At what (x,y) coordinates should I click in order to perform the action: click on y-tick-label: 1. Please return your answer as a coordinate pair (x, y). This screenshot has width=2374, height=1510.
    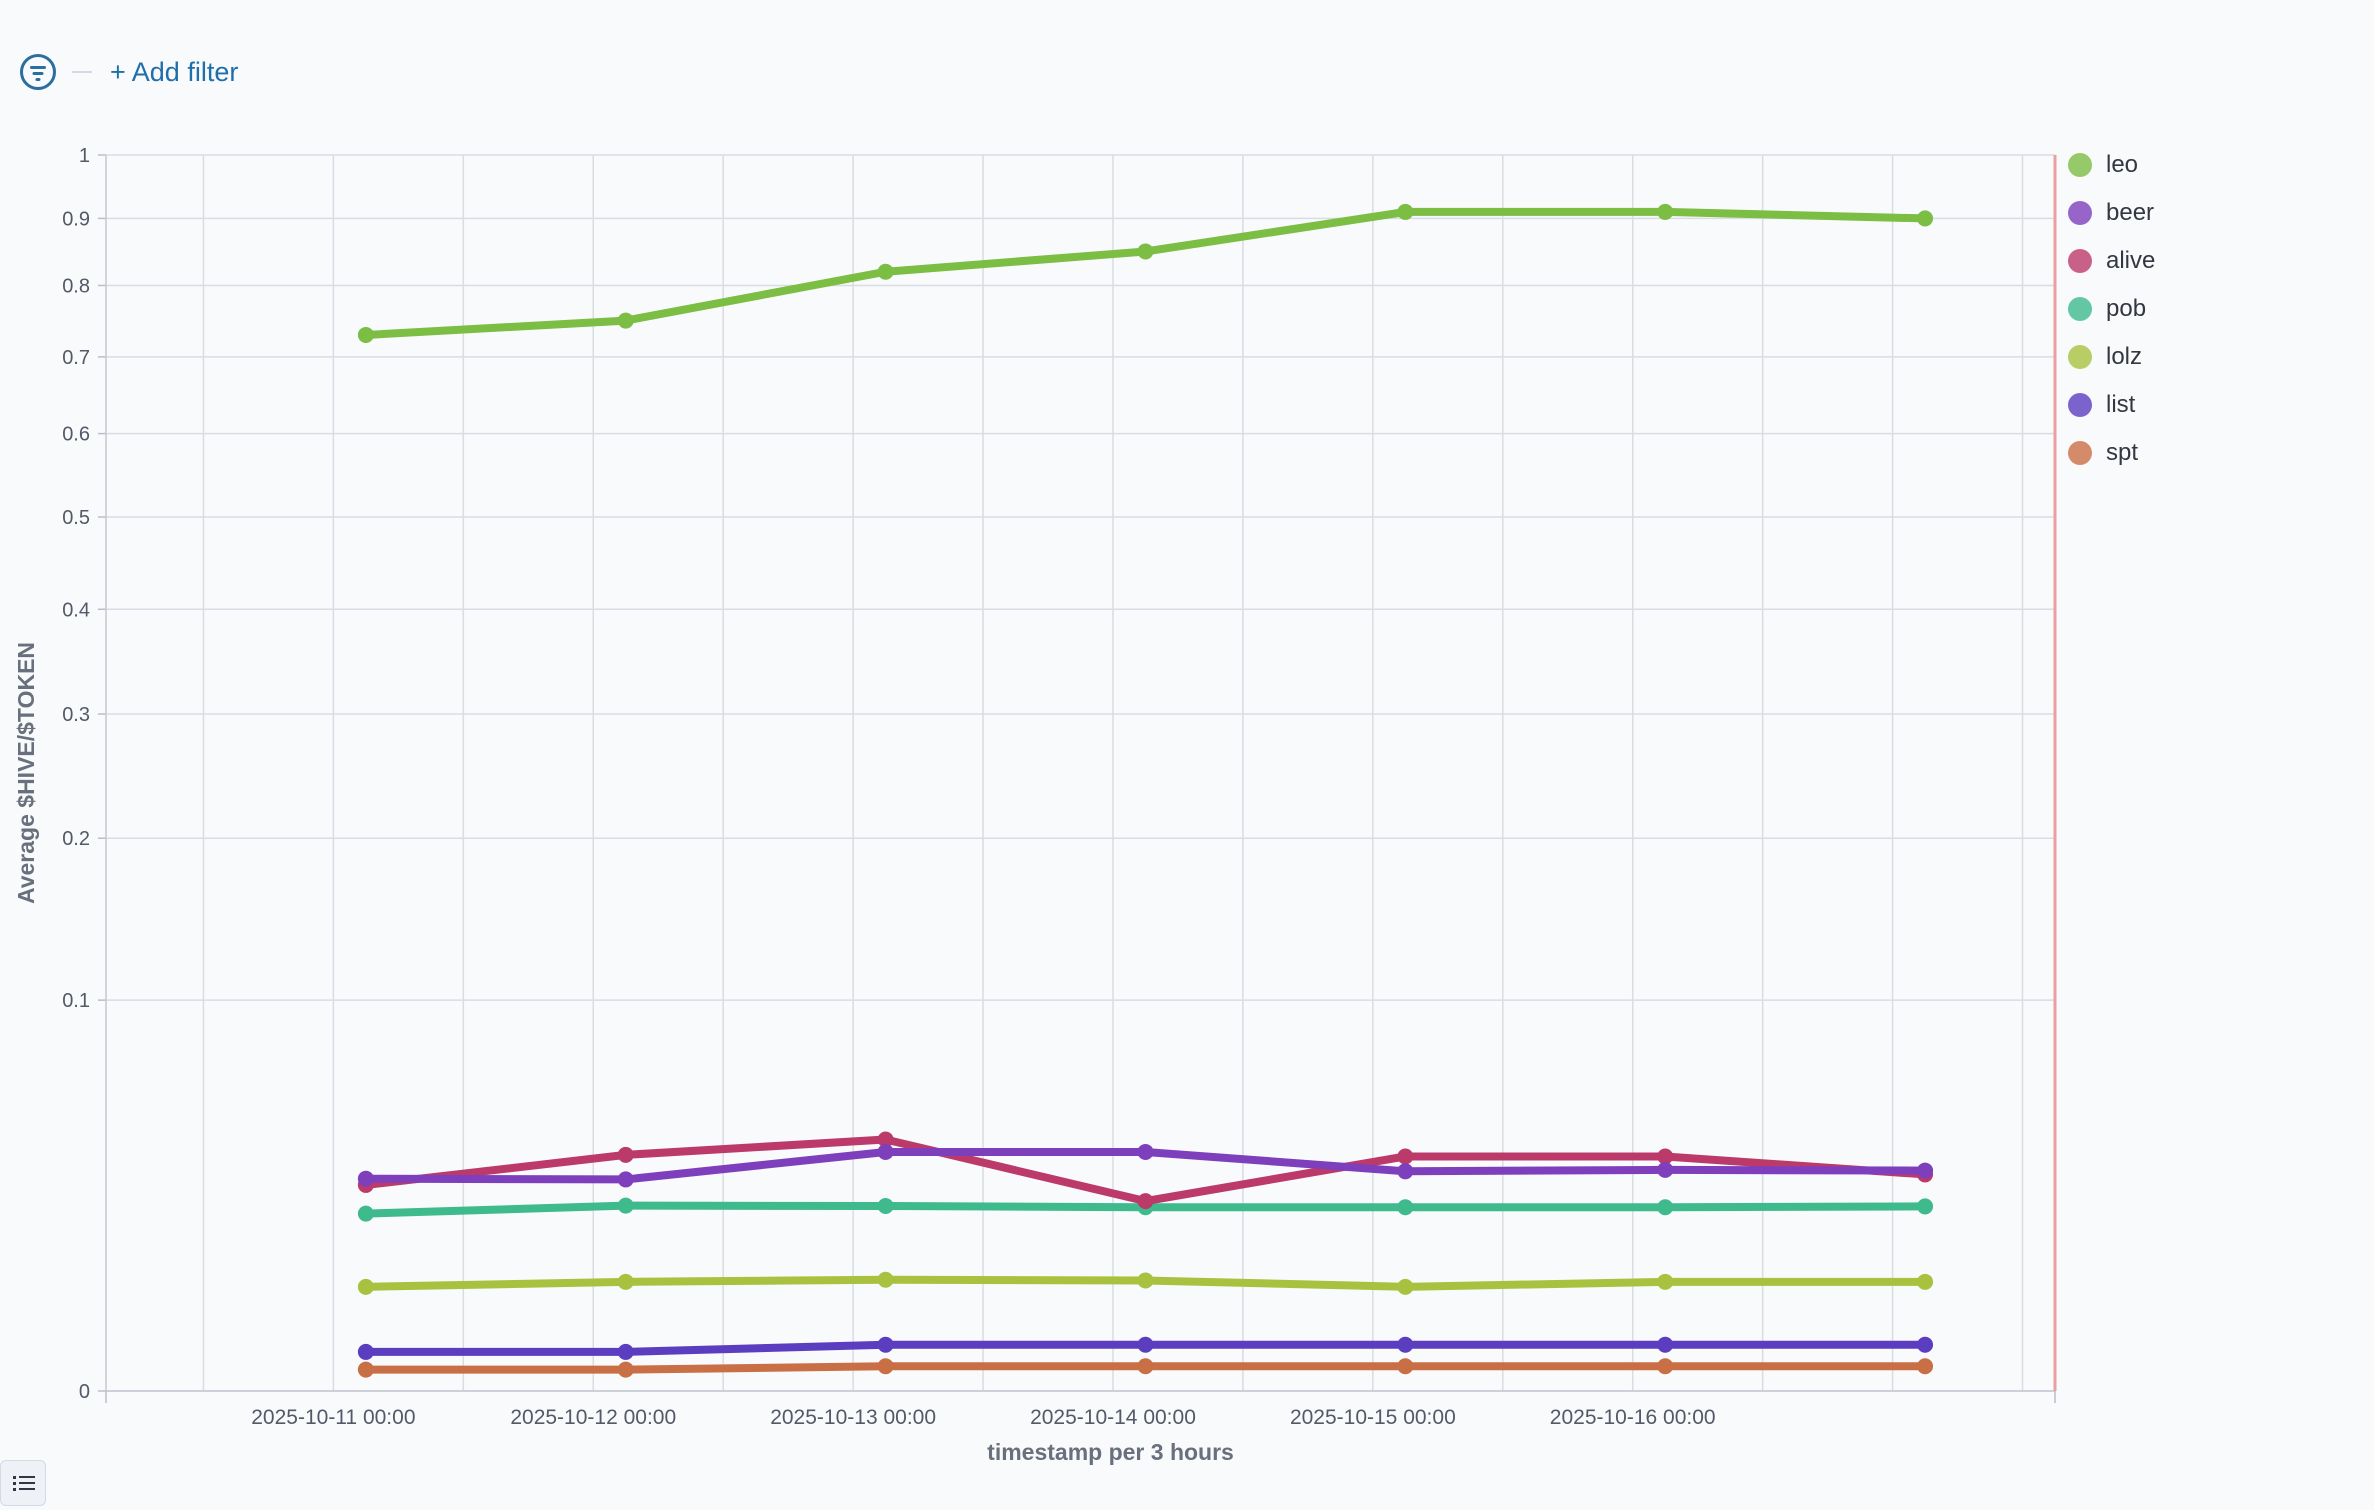
    Looking at the image, I should click on (84, 156).